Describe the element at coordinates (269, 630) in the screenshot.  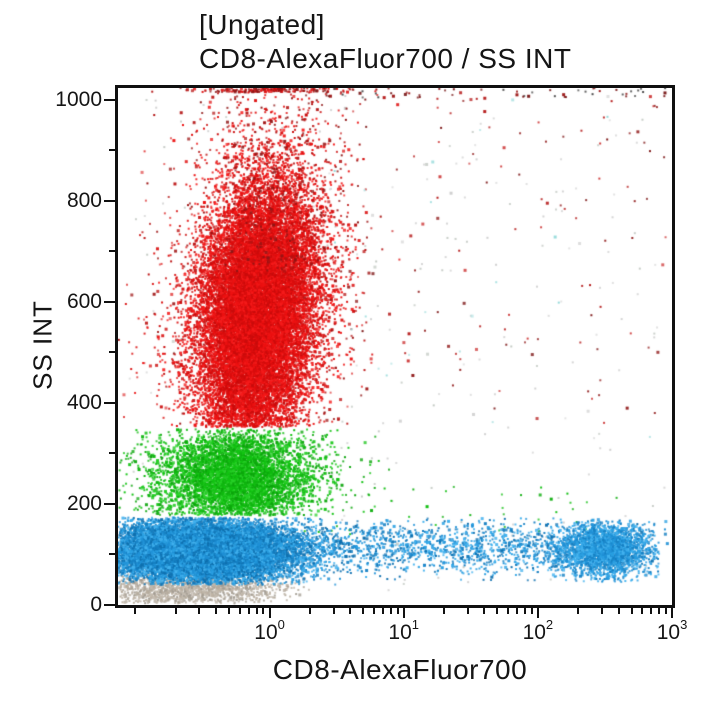
I see `x-tick-label: 10⁰` at that location.